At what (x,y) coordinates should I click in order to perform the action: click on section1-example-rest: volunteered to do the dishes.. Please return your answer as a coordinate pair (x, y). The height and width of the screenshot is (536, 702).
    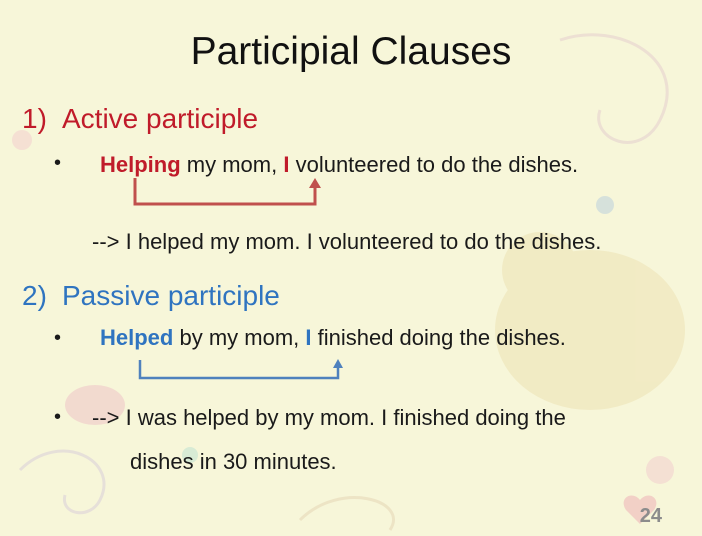
    Looking at the image, I should click on (434, 164).